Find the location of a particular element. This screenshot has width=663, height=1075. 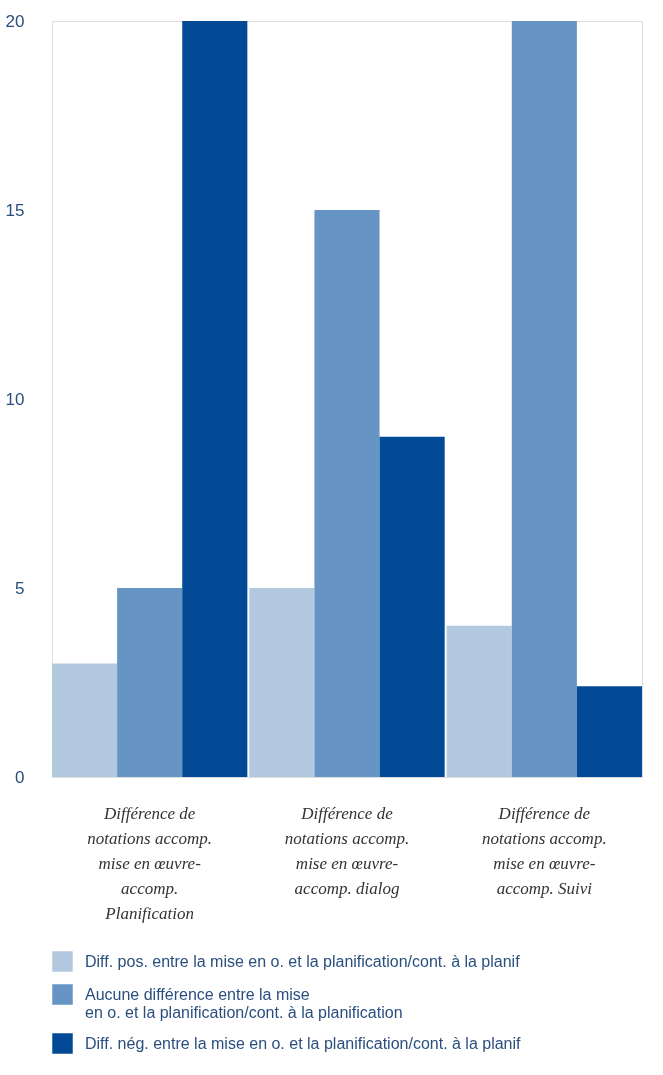

y-tick-label: 15 is located at coordinates (15, 210).